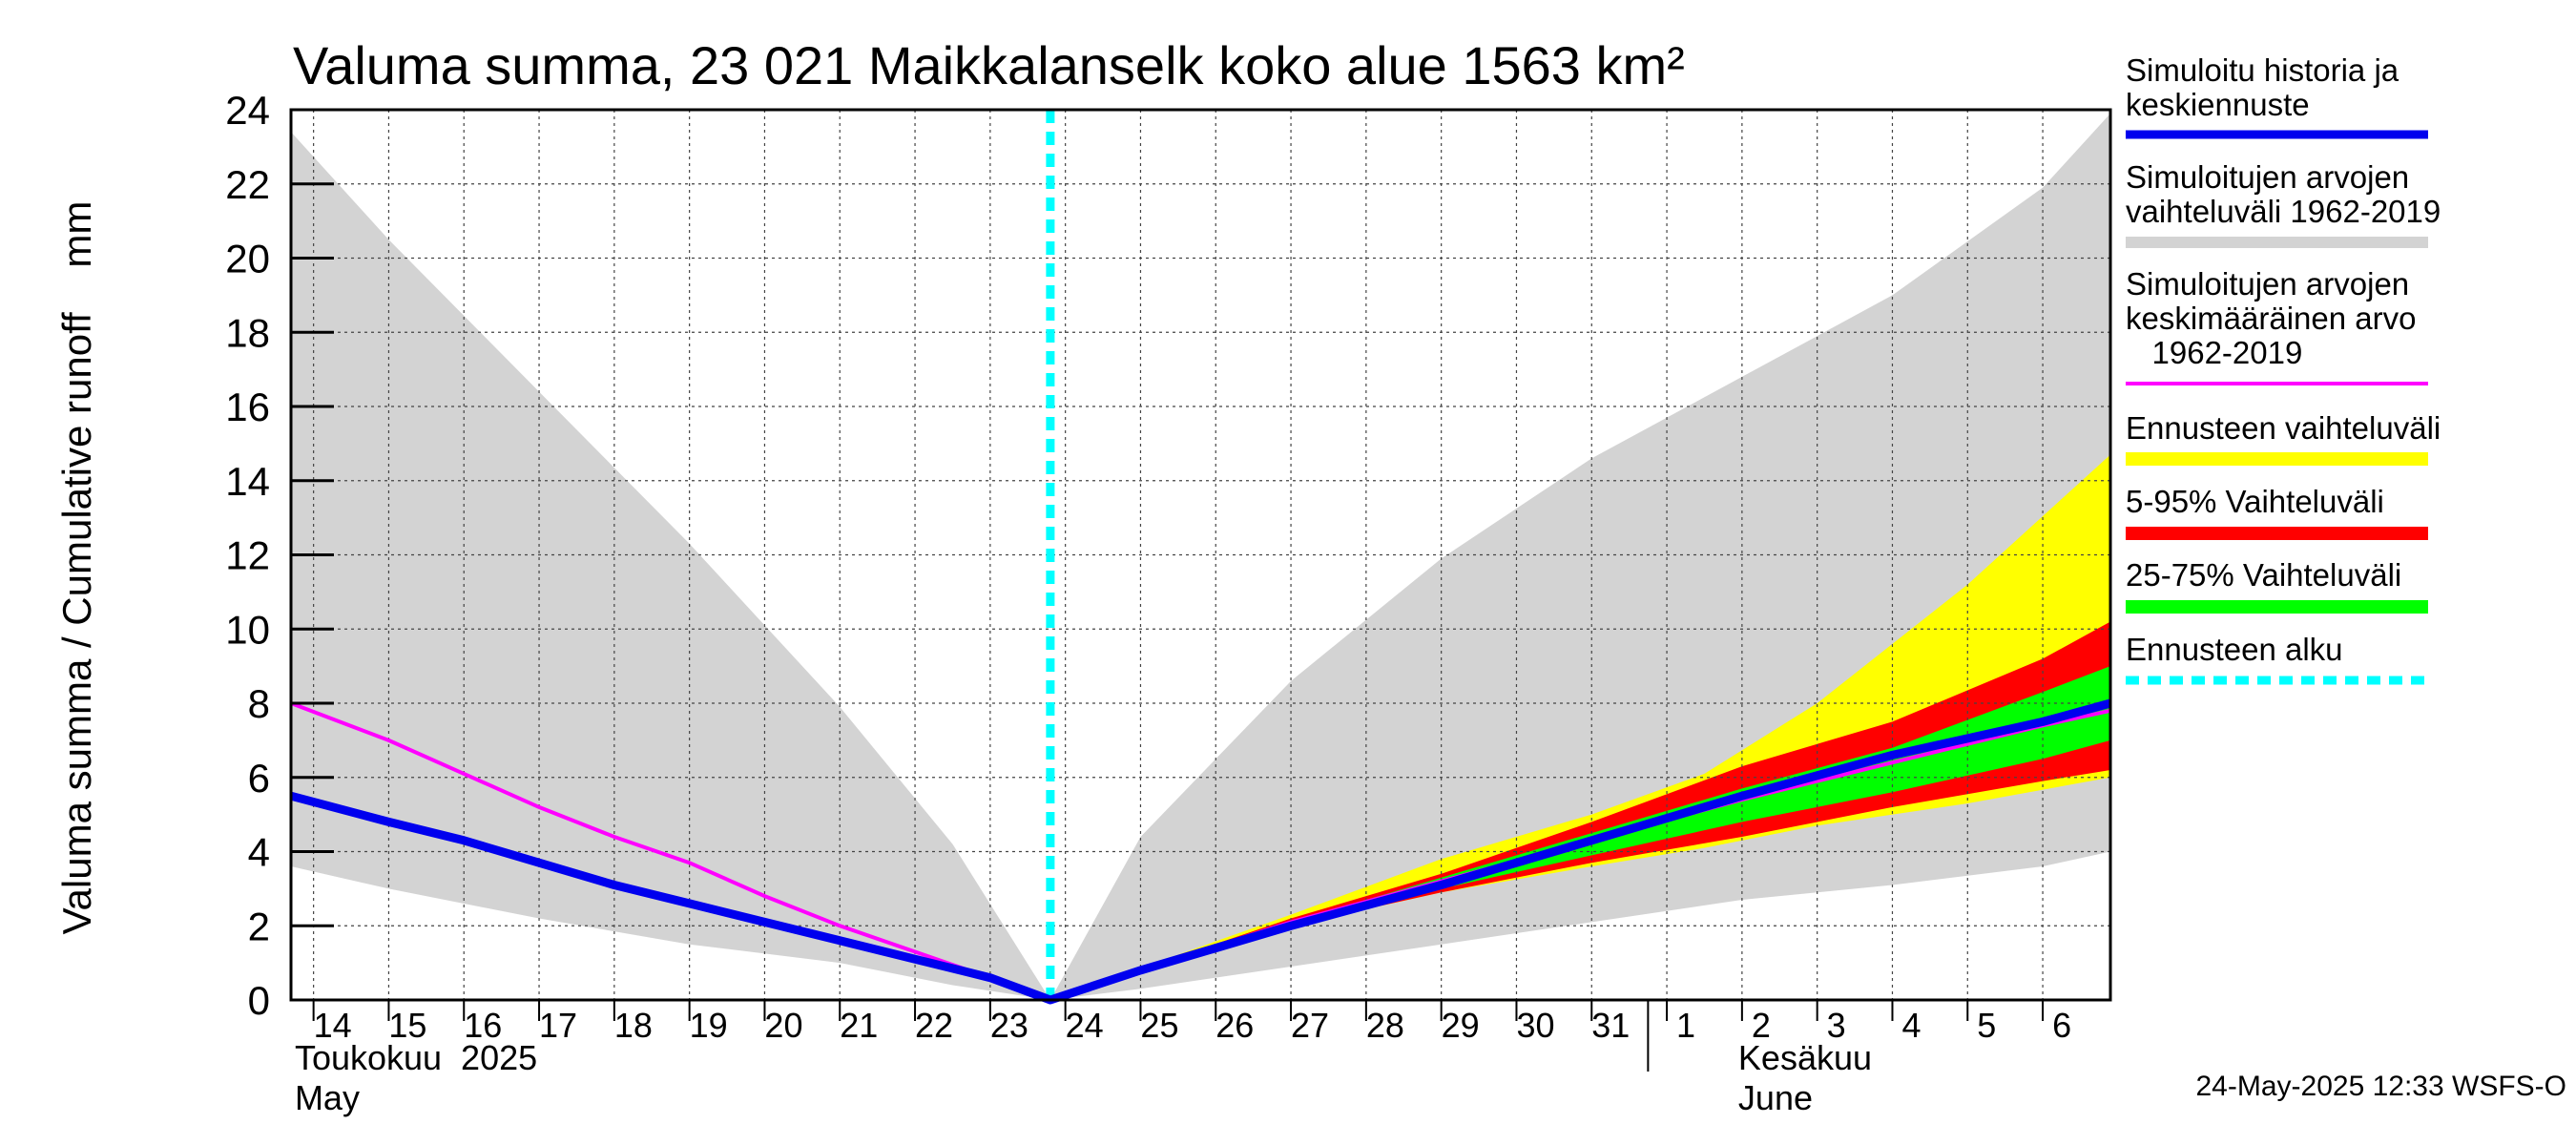 This screenshot has height=1145, width=2576. Describe the element at coordinates (859, 1025) in the screenshot. I see `x-day-label: 21` at that location.